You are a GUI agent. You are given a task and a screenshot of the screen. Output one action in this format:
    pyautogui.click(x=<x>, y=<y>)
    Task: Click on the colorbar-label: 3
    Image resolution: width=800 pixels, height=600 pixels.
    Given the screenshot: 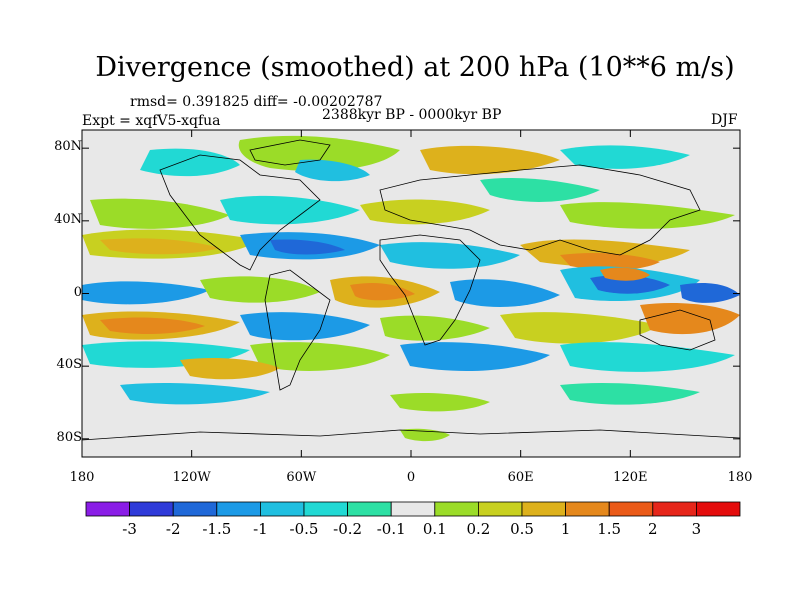 What is the action you would take?
    pyautogui.click(x=696, y=529)
    